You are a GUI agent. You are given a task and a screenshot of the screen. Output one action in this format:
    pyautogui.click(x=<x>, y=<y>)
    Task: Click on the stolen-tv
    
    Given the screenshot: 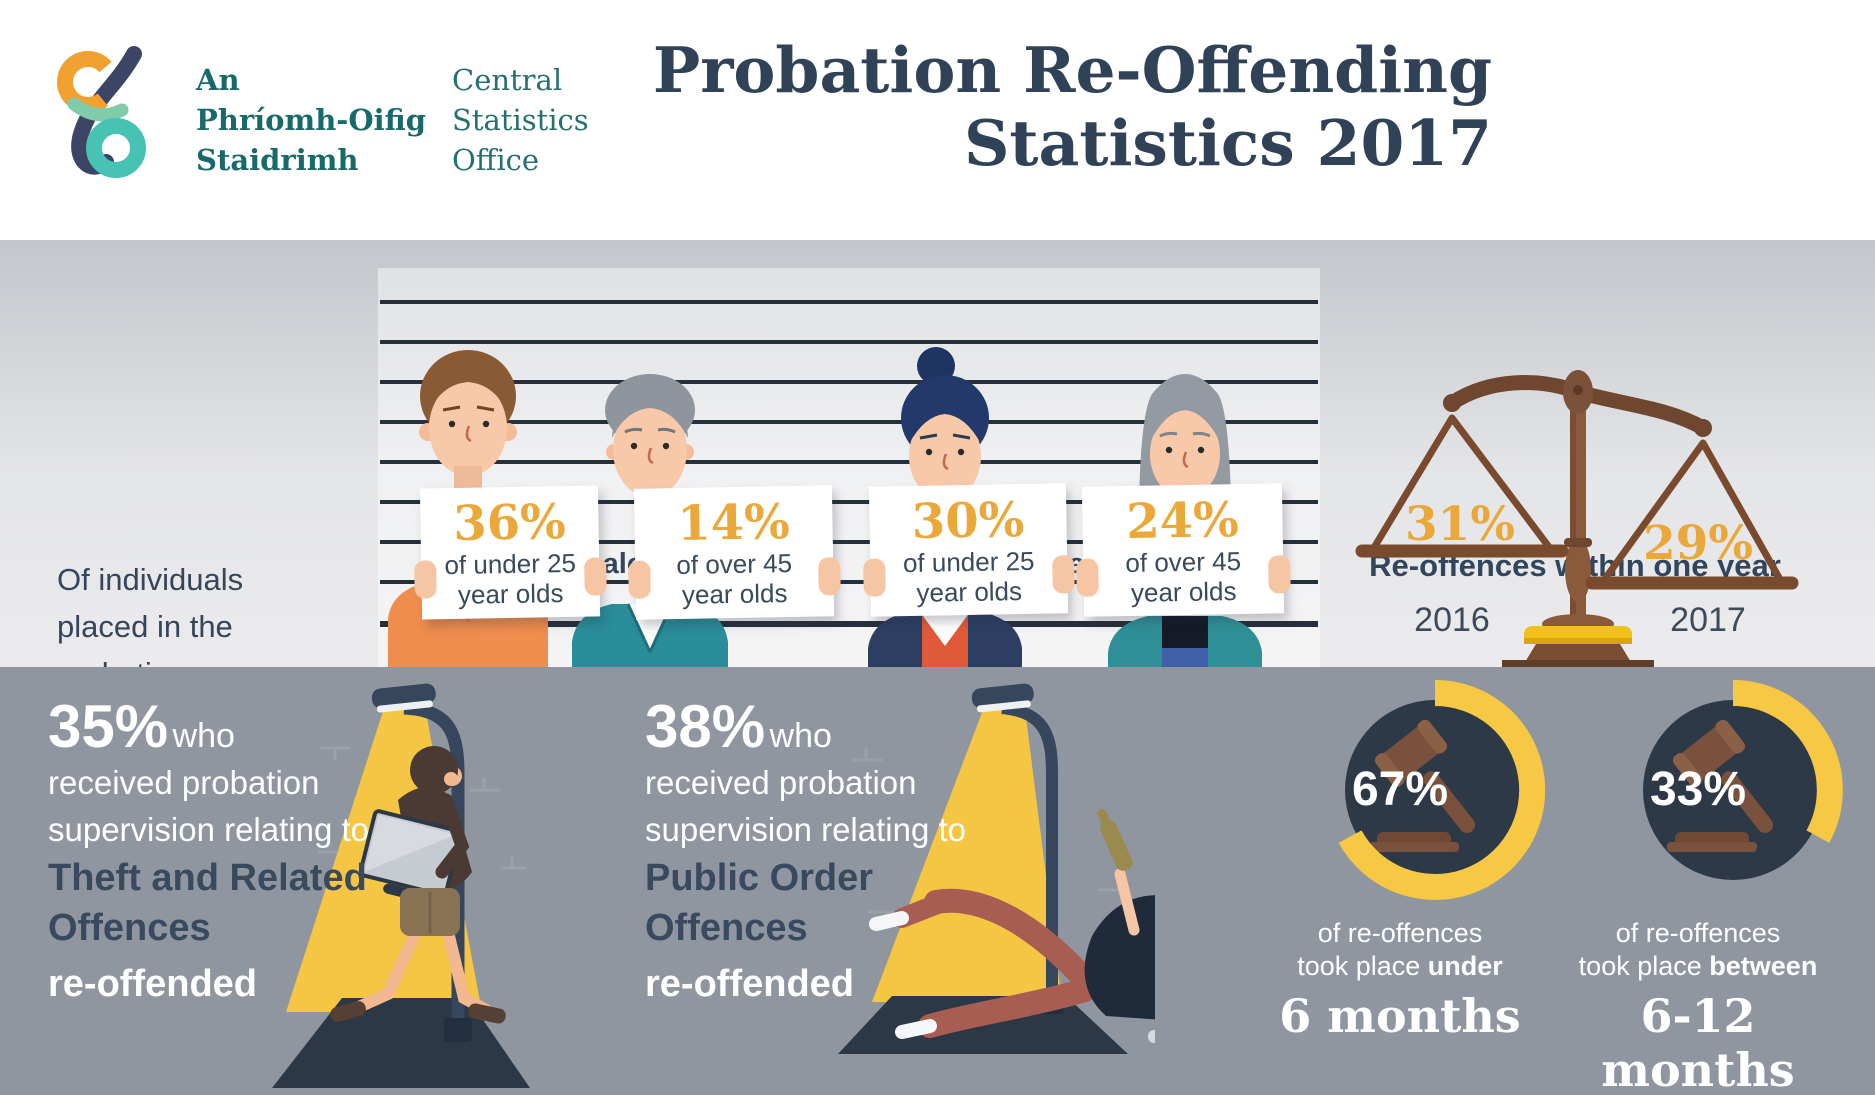 What is the action you would take?
    pyautogui.click(x=410, y=855)
    